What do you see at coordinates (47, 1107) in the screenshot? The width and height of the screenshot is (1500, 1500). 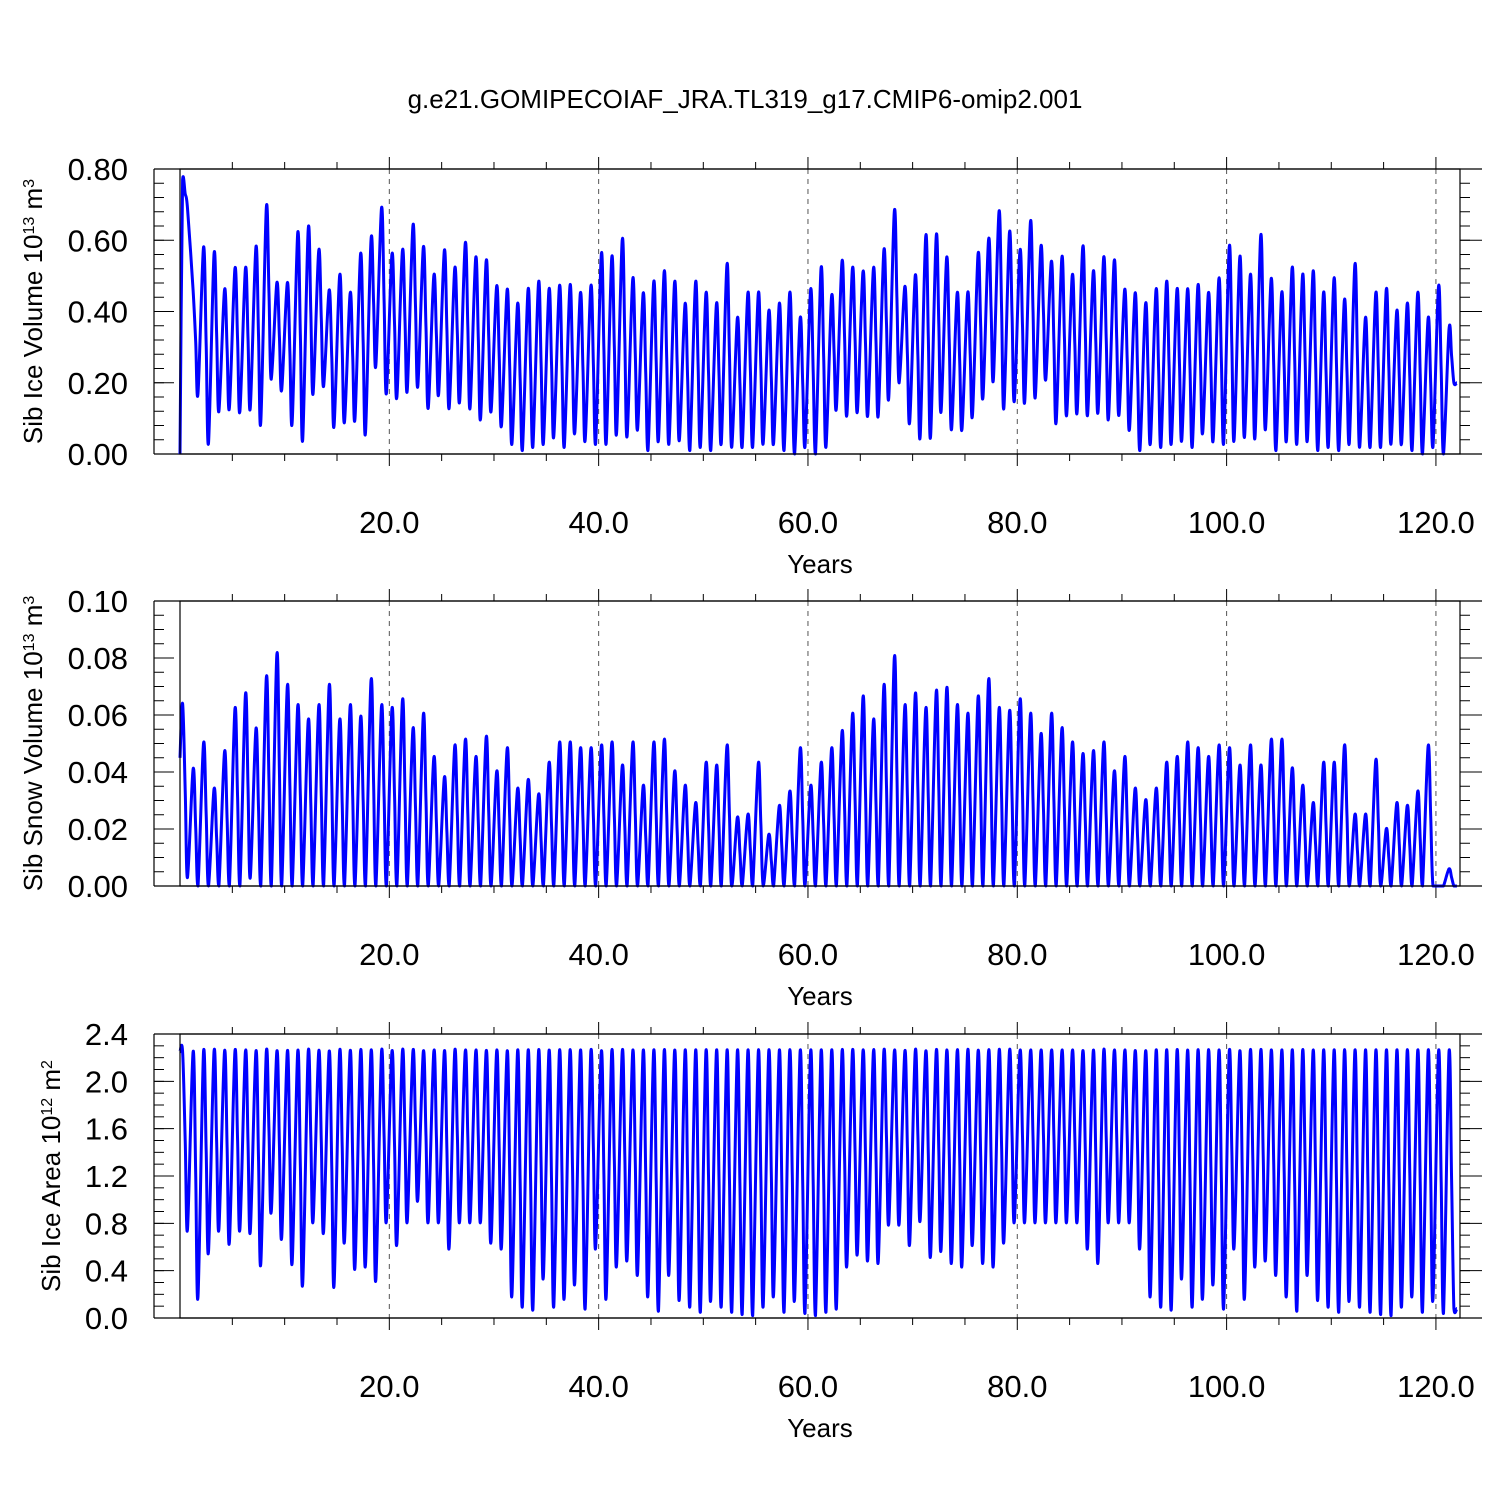 I see `y-axis-label-exponent: 12` at bounding box center [47, 1107].